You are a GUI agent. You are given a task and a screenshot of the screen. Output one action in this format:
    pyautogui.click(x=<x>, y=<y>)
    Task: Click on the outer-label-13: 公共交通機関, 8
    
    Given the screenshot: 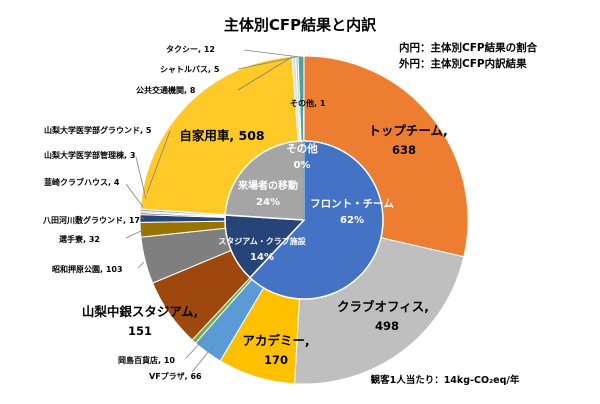 What is the action you would take?
    pyautogui.click(x=166, y=90)
    